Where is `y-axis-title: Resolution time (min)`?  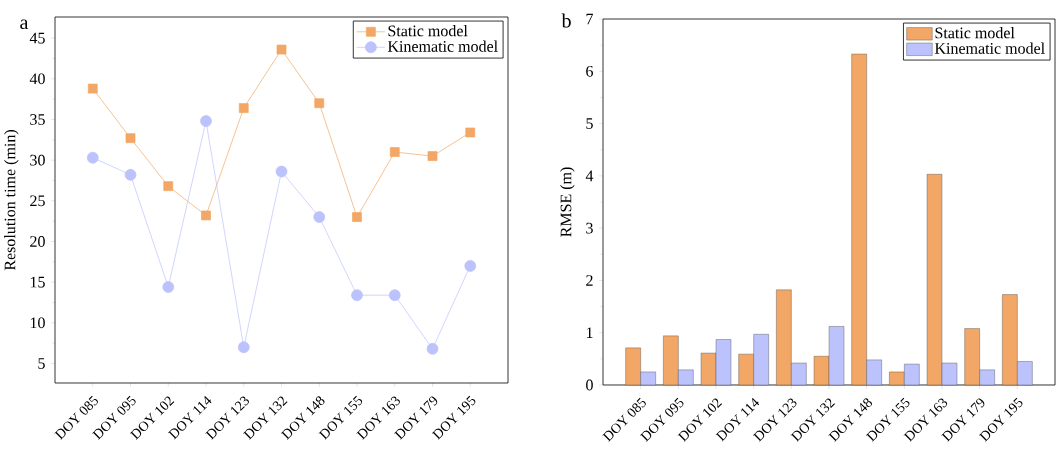 y-axis-title: Resolution time (min) is located at coordinates (11, 200).